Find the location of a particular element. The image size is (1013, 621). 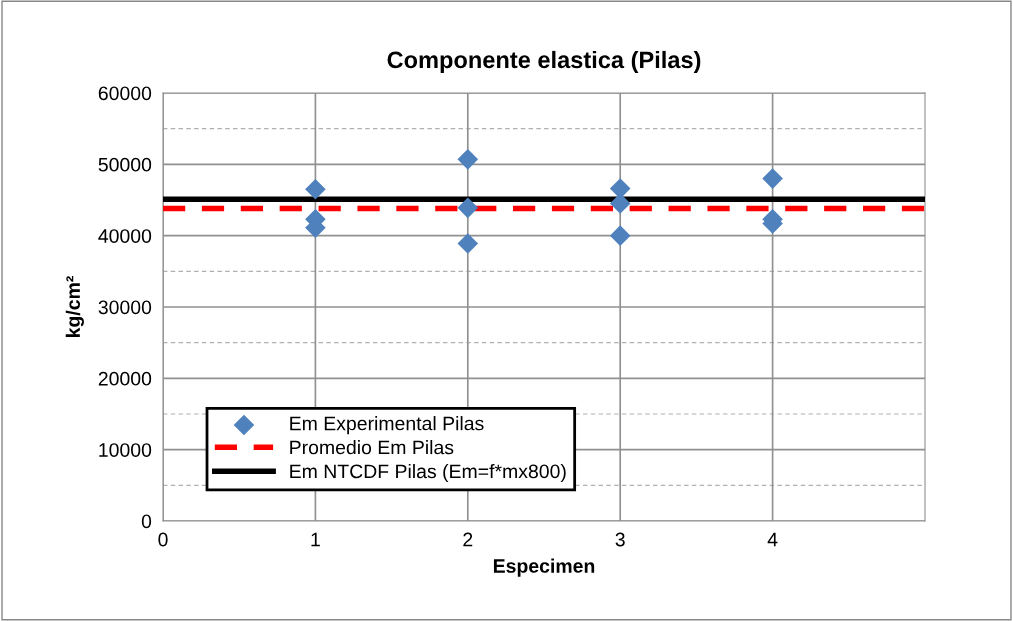

legend-label: Em Experimental Pilas is located at coordinates (387, 425).